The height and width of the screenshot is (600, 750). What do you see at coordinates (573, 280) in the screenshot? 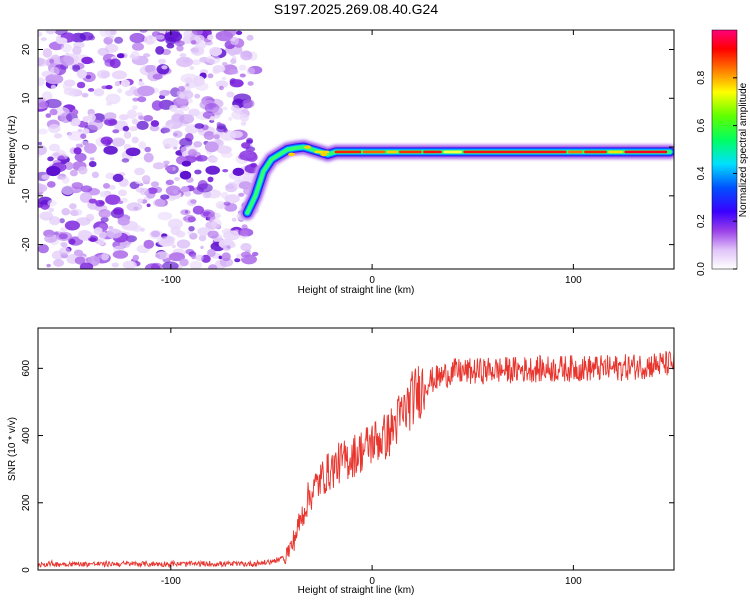
I see `x-tick-label: 100` at bounding box center [573, 280].